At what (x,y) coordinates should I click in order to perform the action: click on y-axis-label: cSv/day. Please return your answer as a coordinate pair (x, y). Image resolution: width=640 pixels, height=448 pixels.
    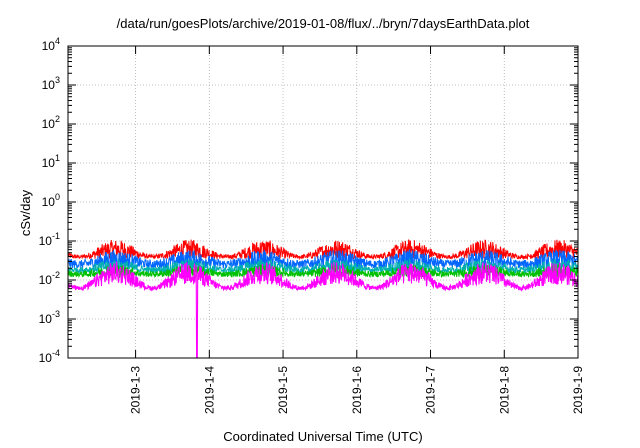
    Looking at the image, I should click on (25, 212).